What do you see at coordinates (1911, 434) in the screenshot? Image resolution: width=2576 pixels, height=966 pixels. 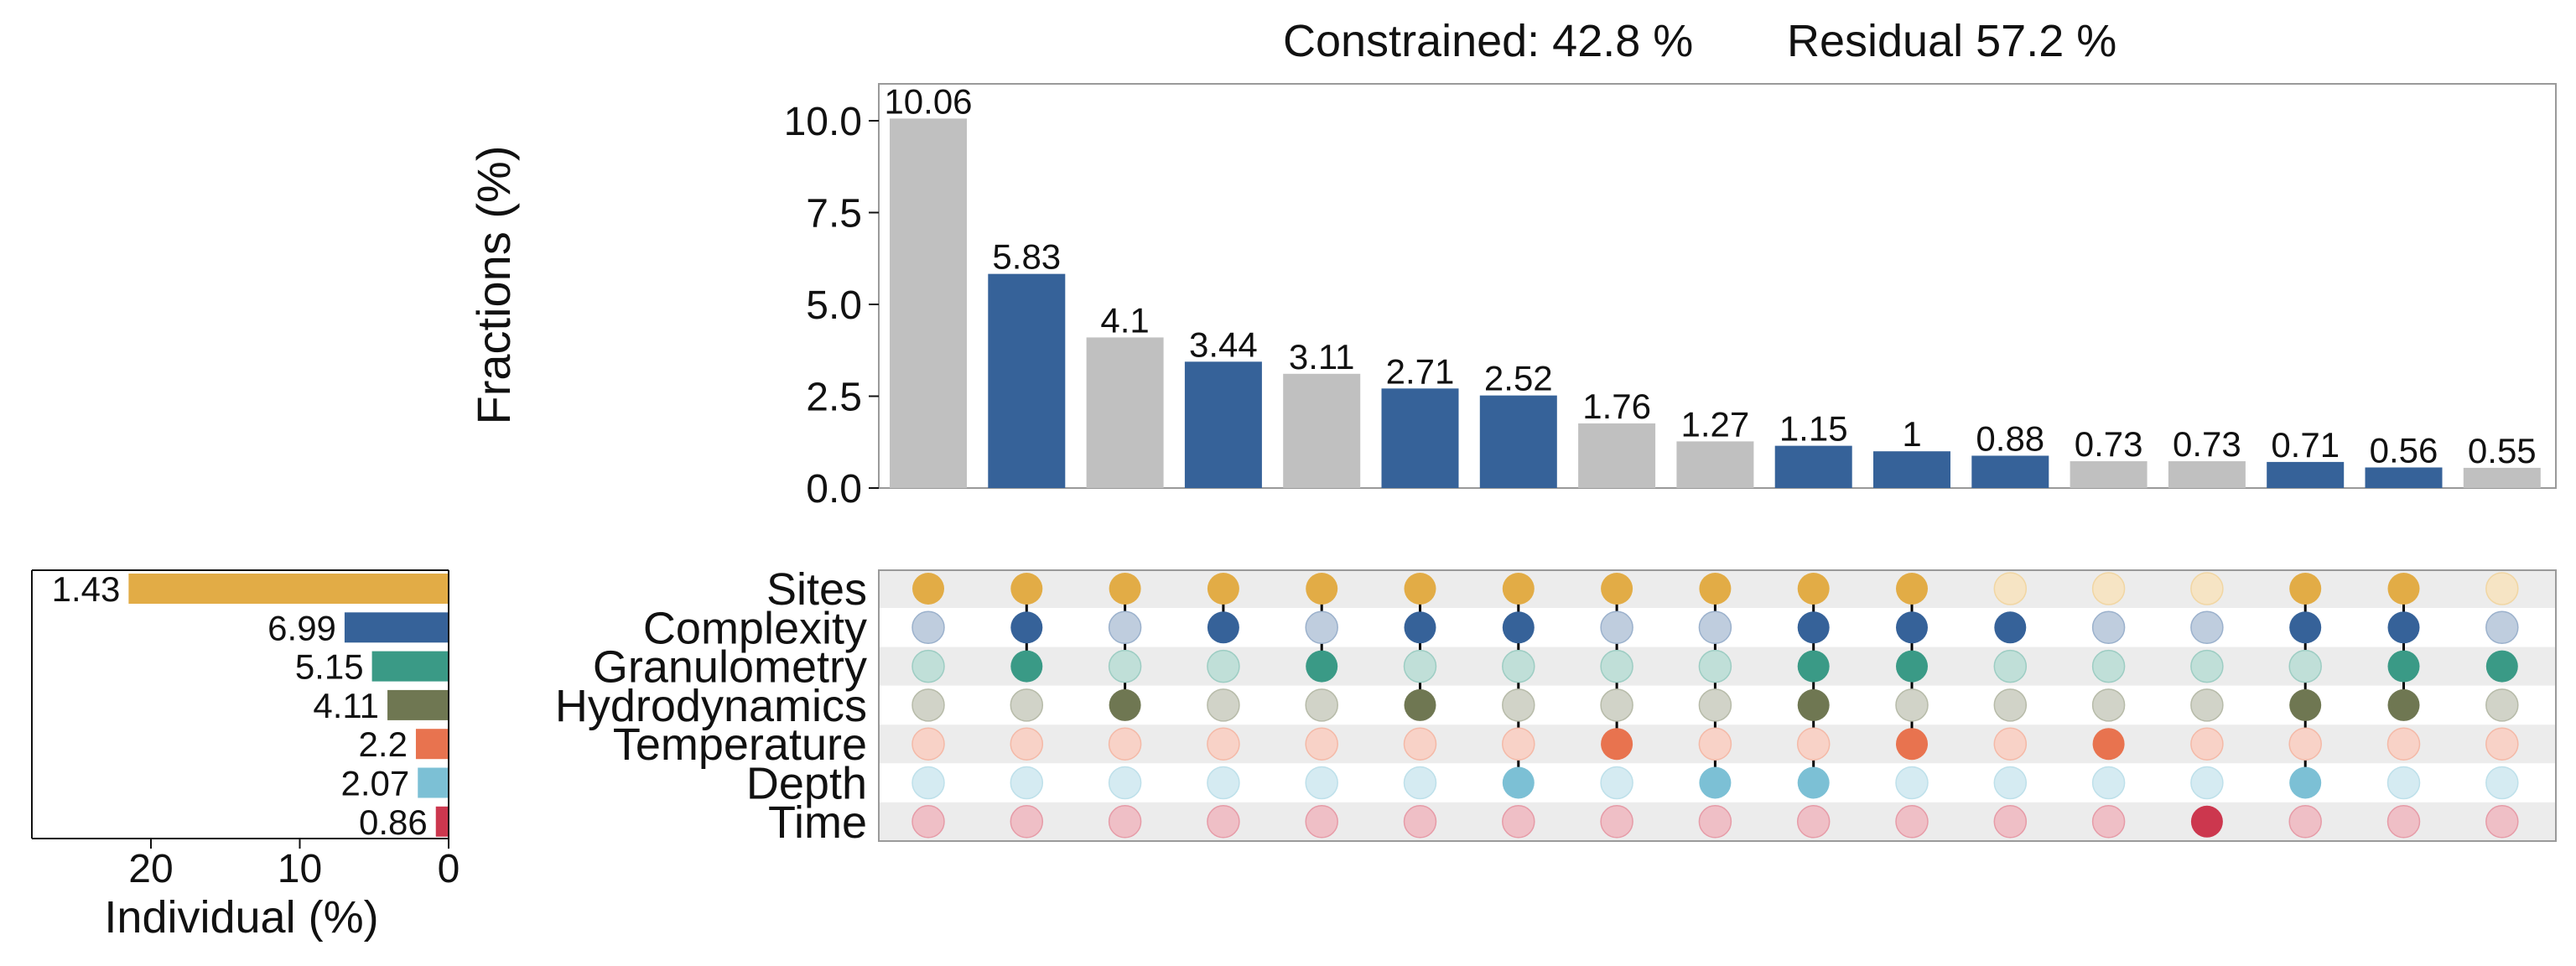 I see `fraction-bar-label: 1` at bounding box center [1911, 434].